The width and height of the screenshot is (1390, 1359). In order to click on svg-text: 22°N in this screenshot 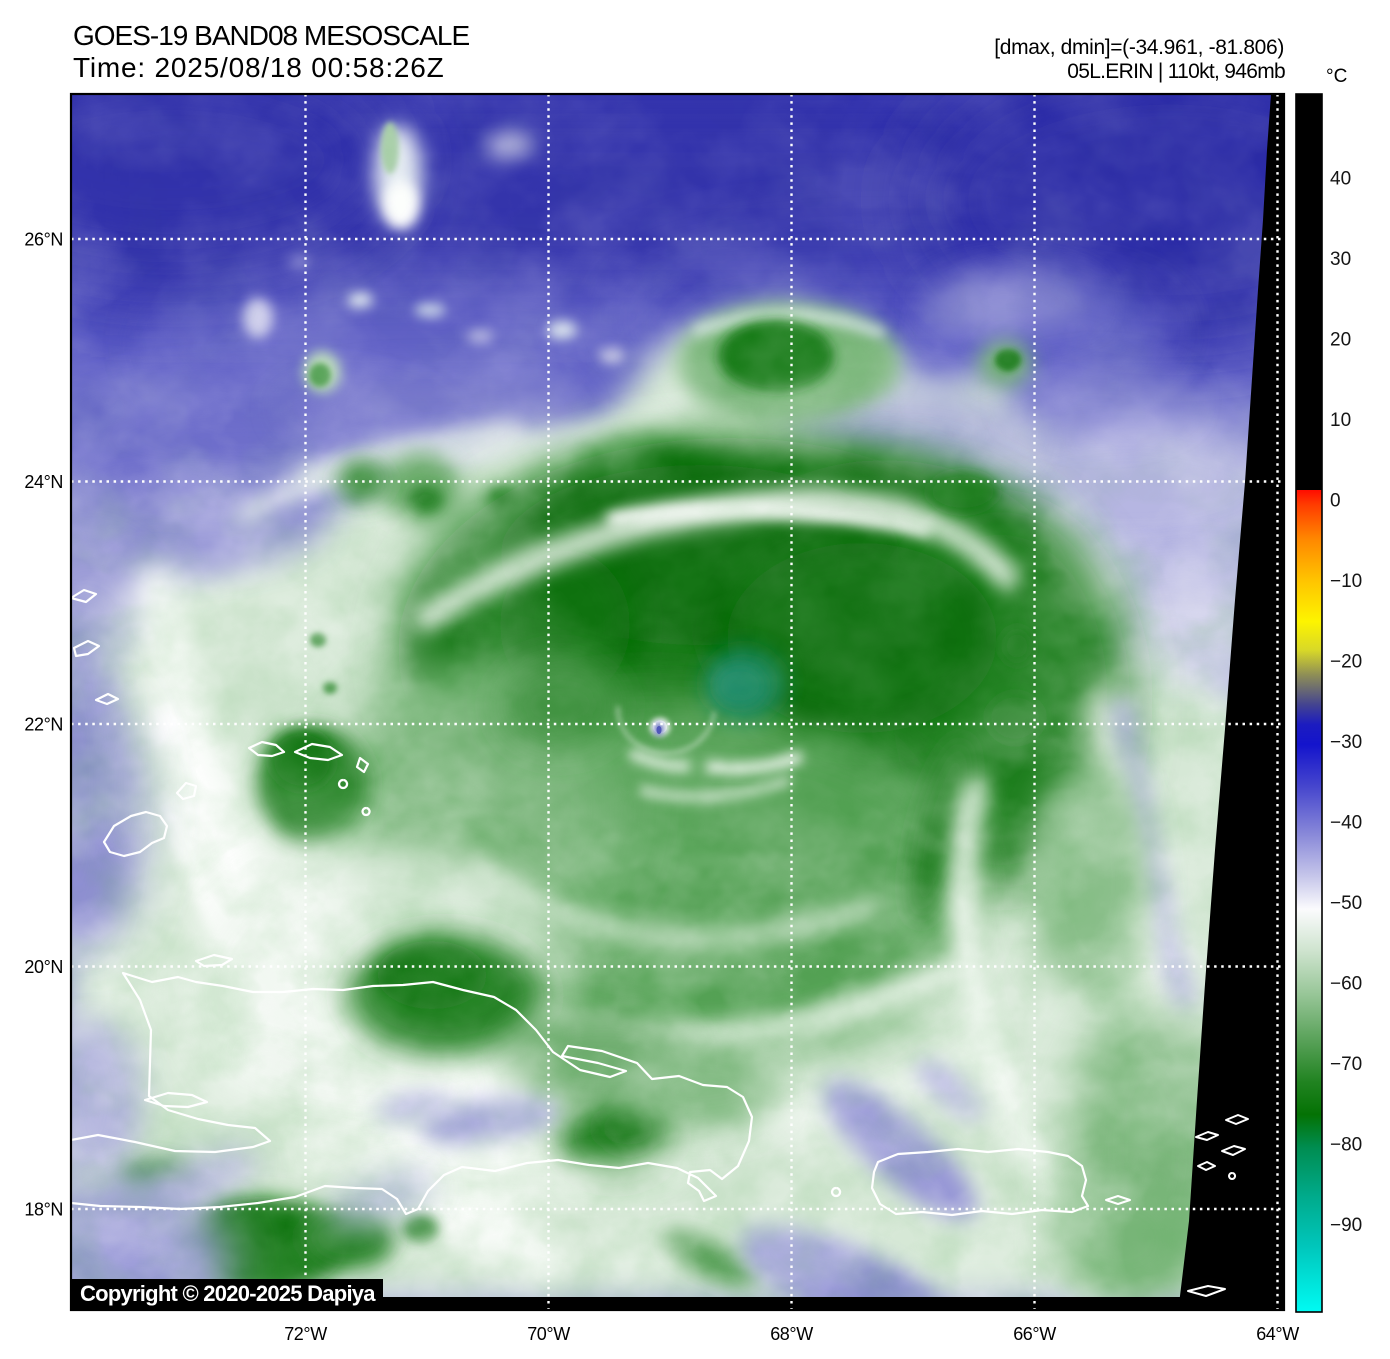, I will do `click(43, 725)`.